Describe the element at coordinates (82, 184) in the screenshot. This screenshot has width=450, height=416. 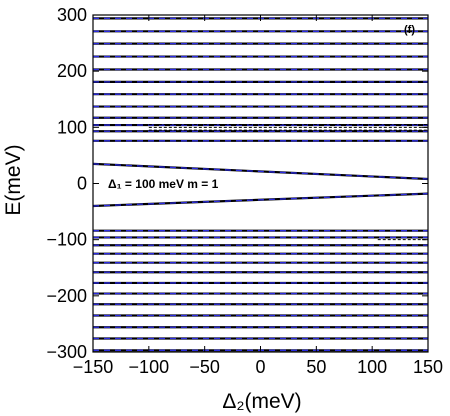
I see `y-tick-label: 0` at that location.